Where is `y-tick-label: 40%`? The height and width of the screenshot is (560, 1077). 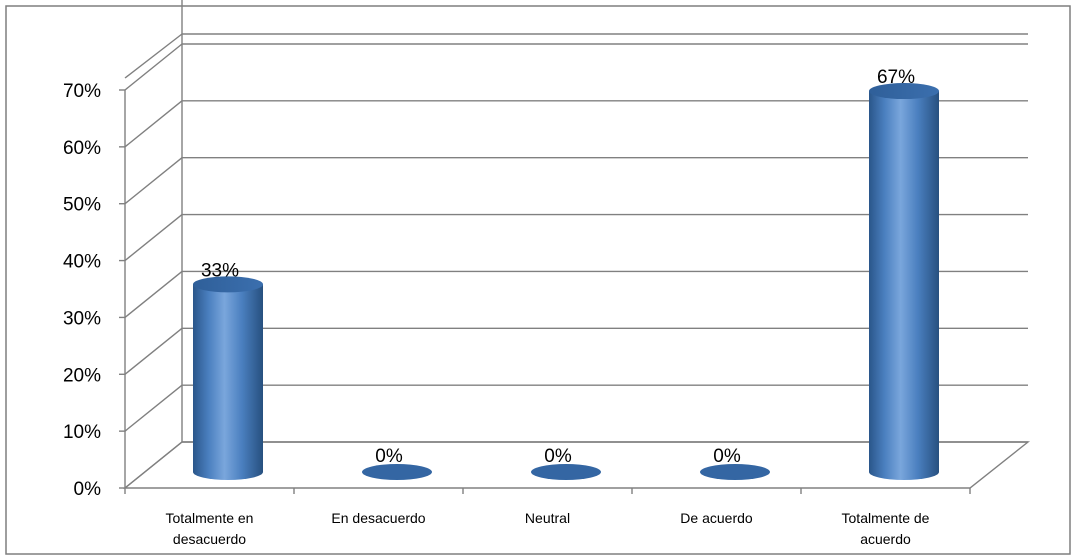
y-tick-label: 40% is located at coordinates (82, 262).